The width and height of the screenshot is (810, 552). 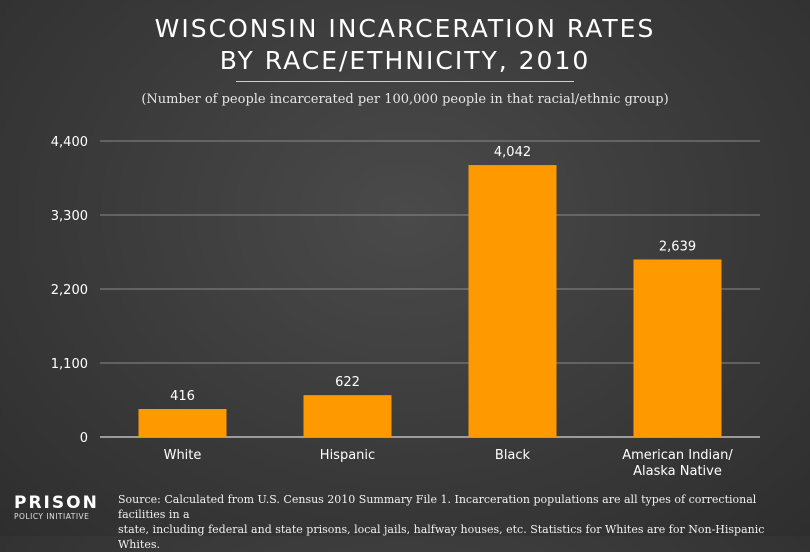 I want to click on chart-title-line-1: WISCONSIN INCARCERATION RATES, so click(x=405, y=28).